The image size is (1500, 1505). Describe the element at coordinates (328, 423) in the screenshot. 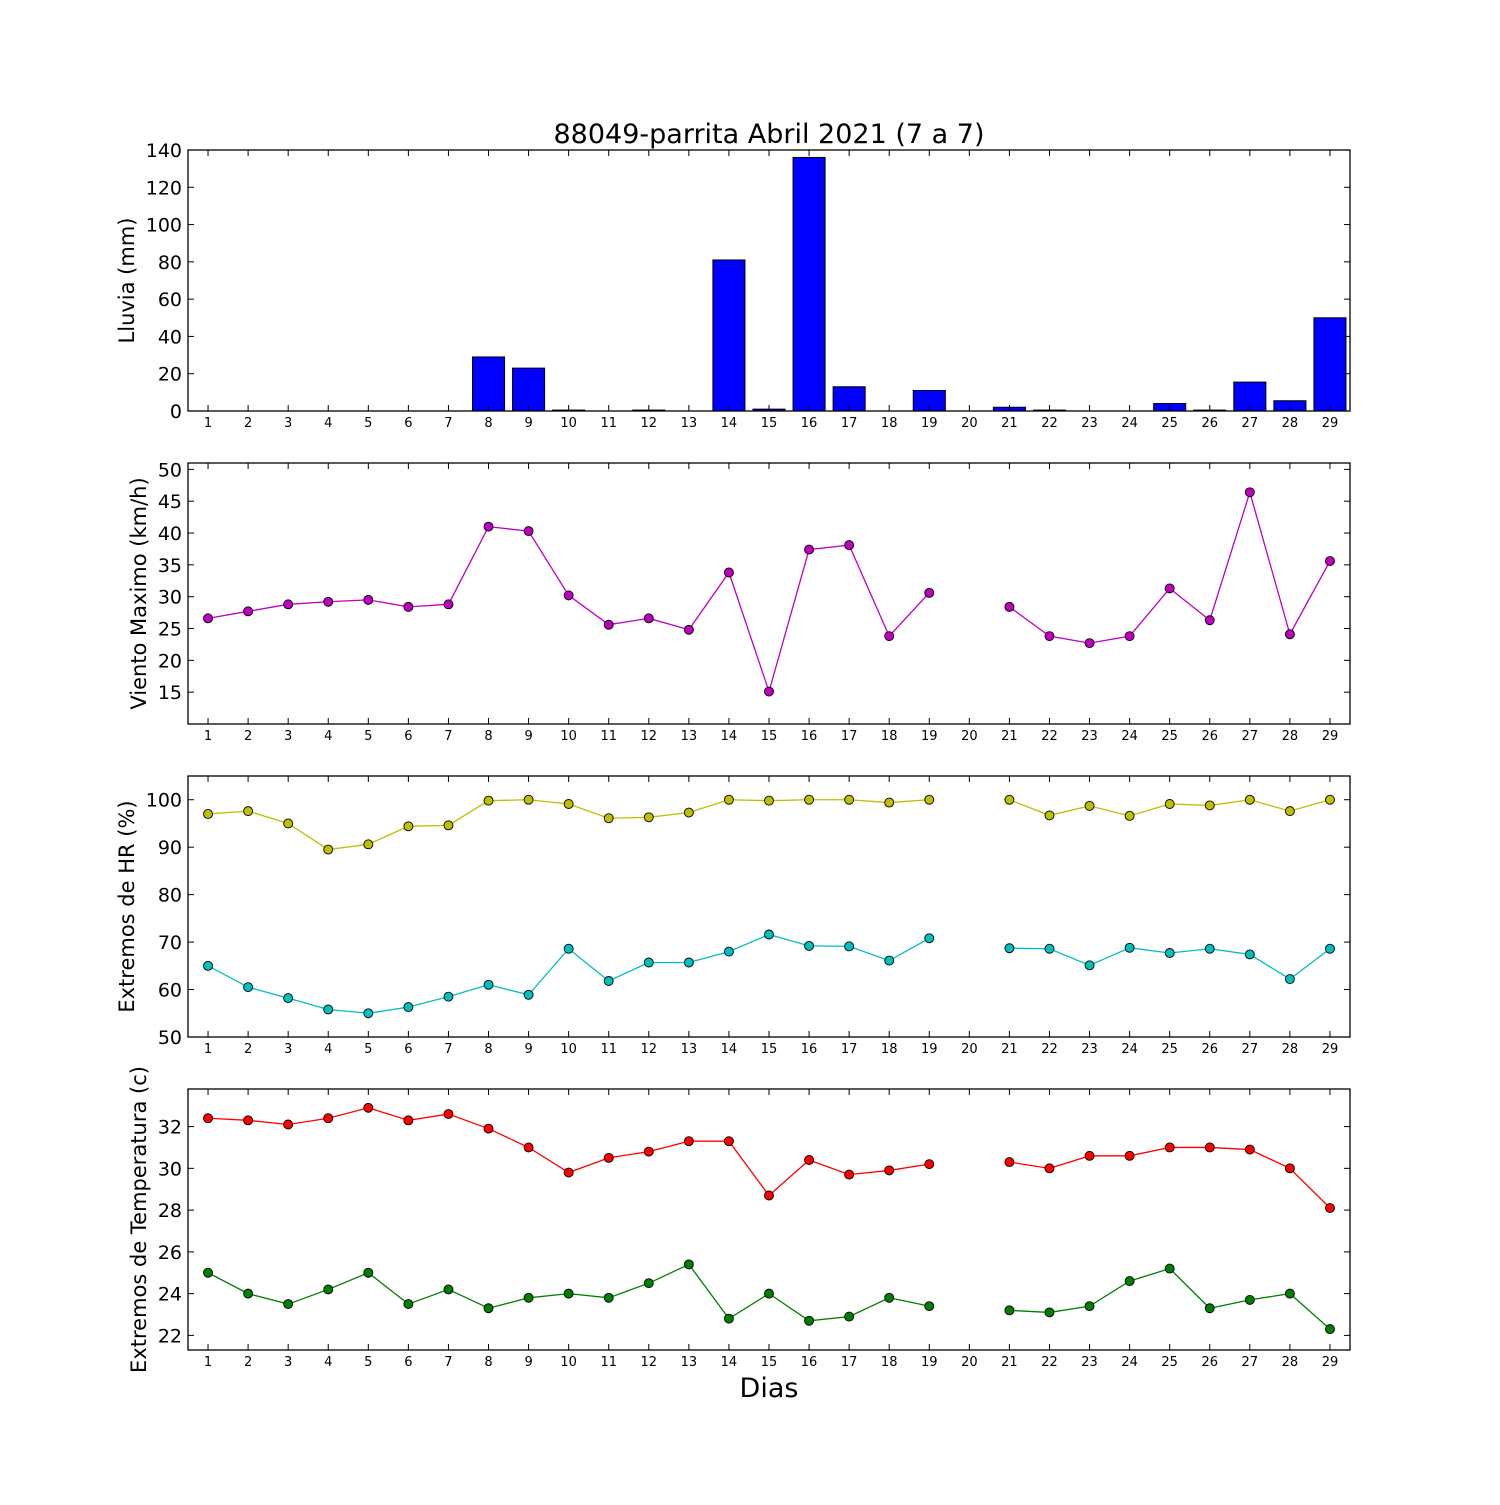

I see `x-tick-label-lluvia-4: 4` at that location.